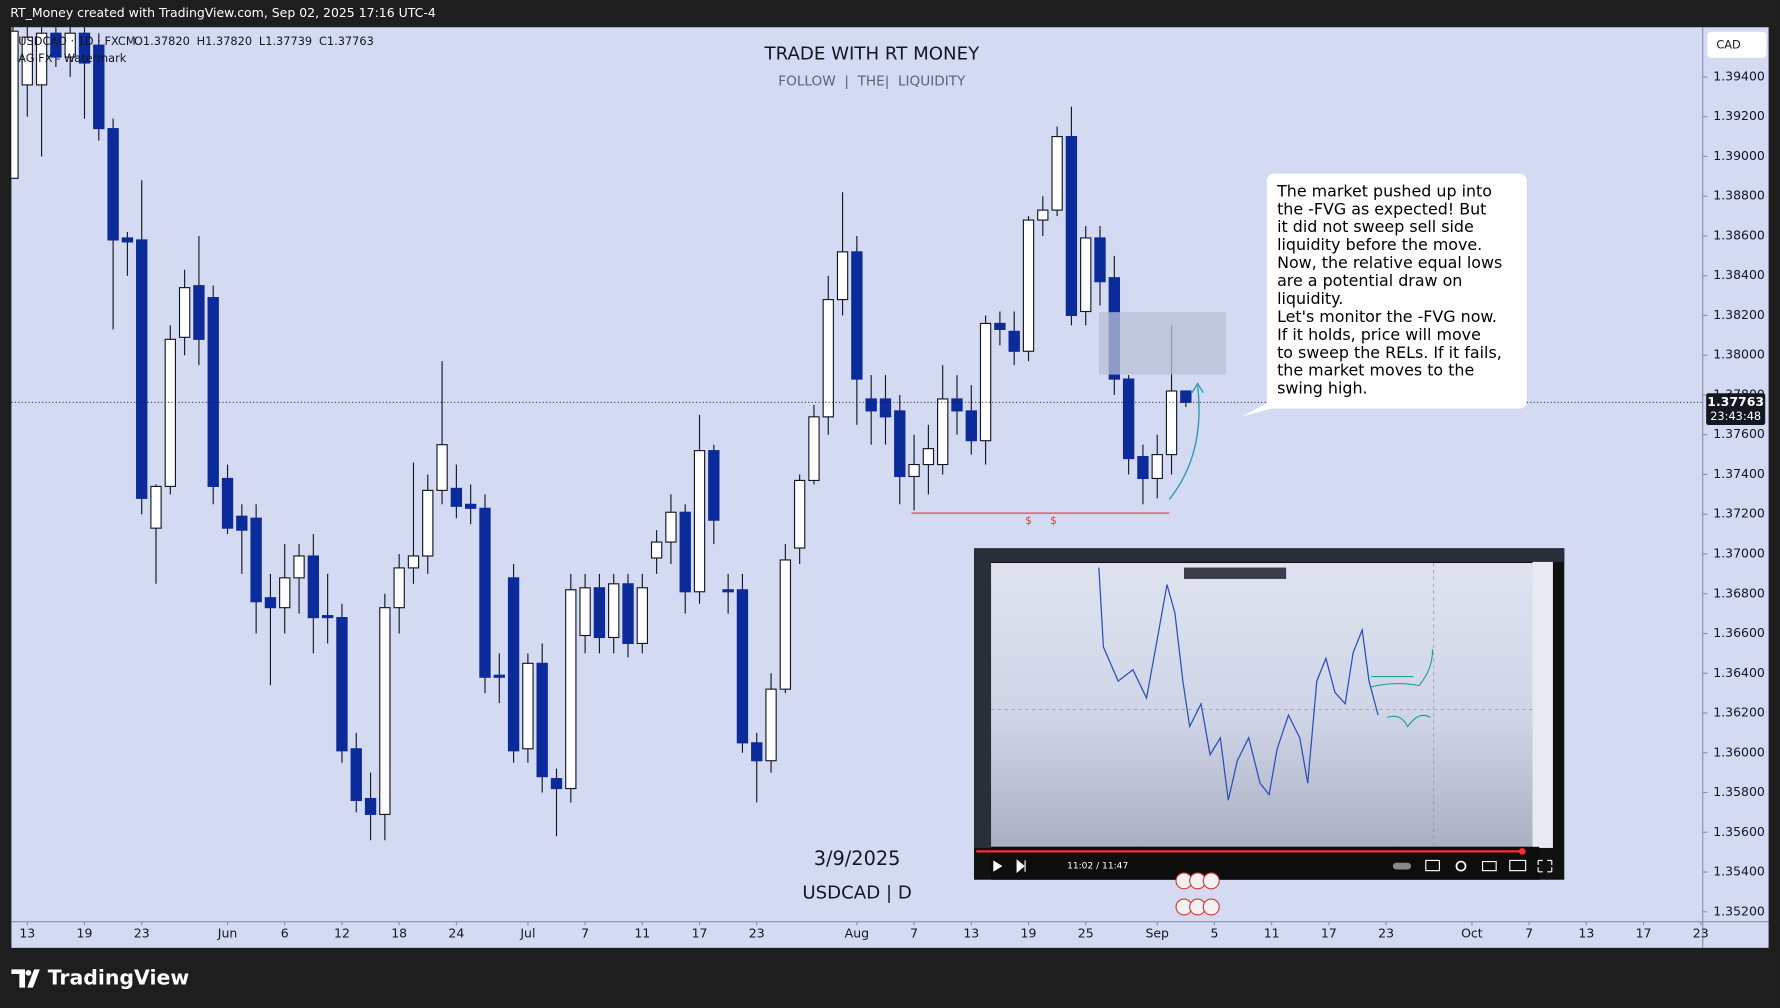 This screenshot has width=1780, height=1008. Describe the element at coordinates (119, 977) in the screenshot. I see `footer-brand: TradingView` at that location.